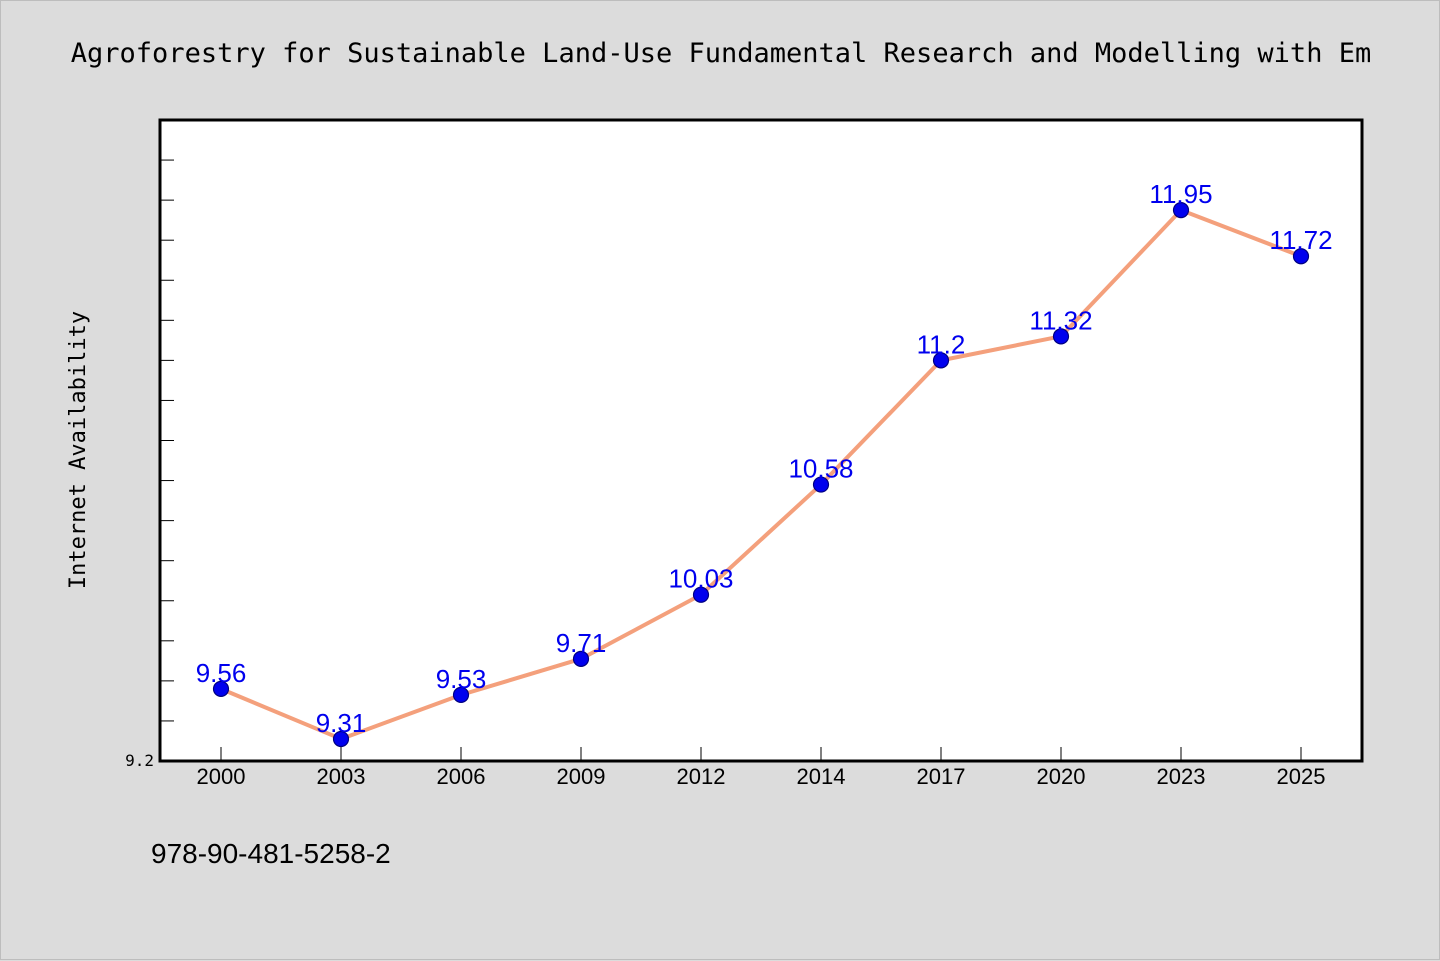 The image size is (1440, 961). What do you see at coordinates (221, 673) in the screenshot?
I see `data-label: 9.56` at bounding box center [221, 673].